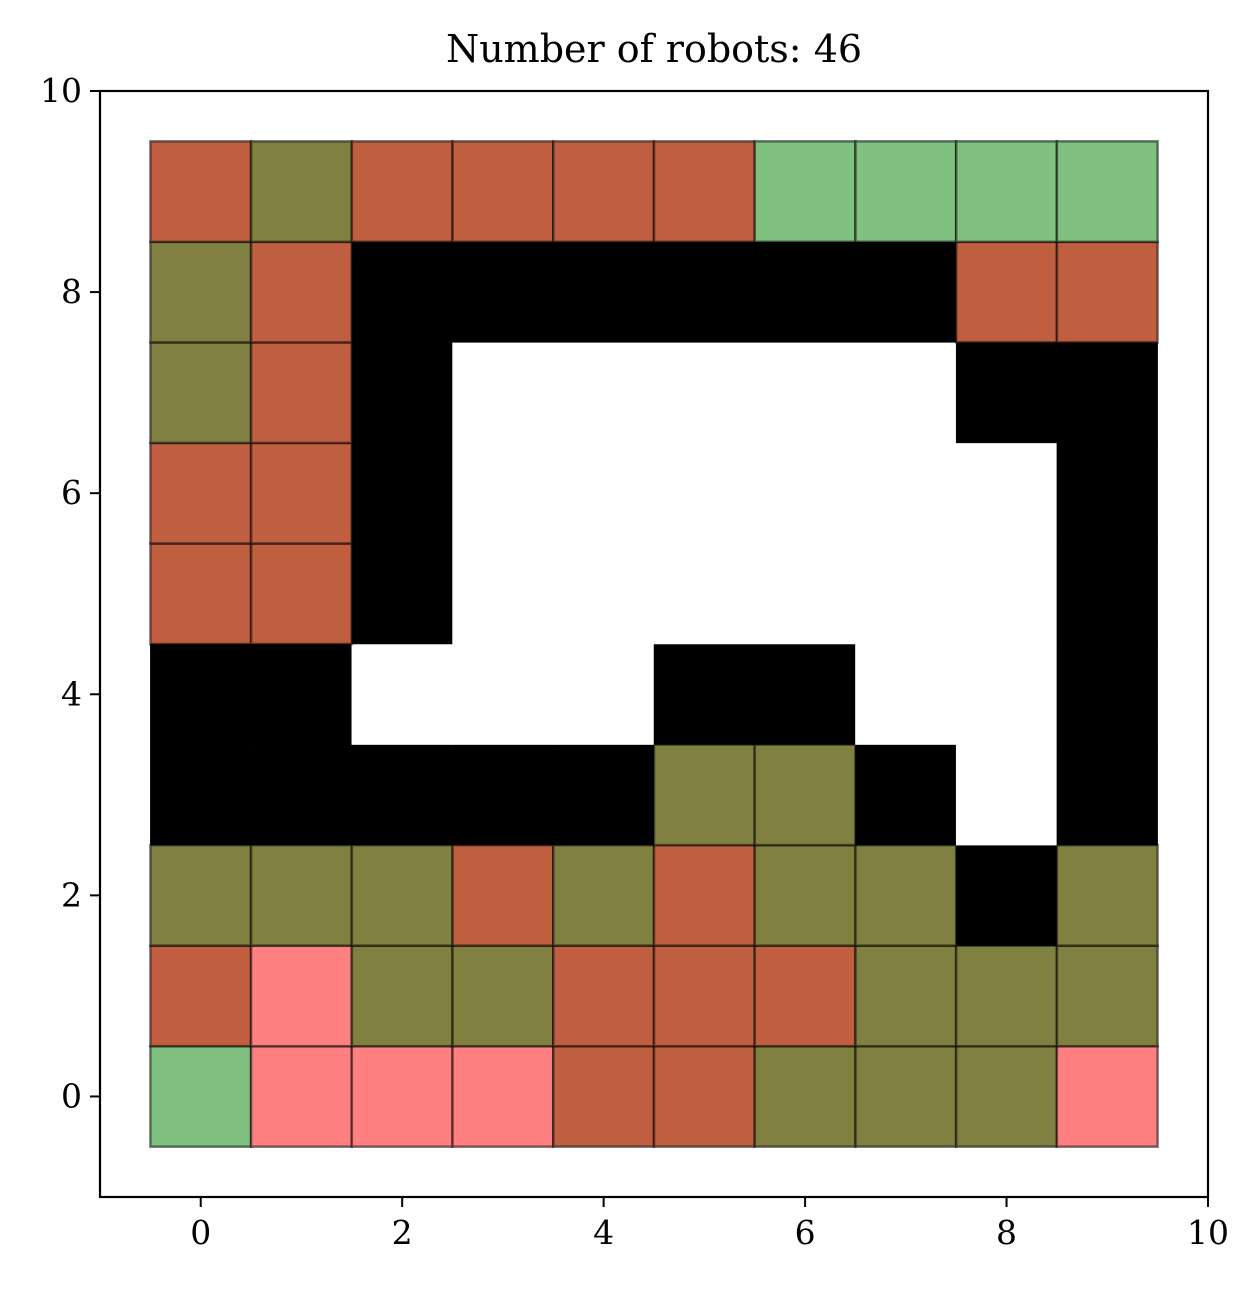 The image size is (1260, 1300). Describe the element at coordinates (71, 492) in the screenshot. I see `y-tick-label: 6` at that location.